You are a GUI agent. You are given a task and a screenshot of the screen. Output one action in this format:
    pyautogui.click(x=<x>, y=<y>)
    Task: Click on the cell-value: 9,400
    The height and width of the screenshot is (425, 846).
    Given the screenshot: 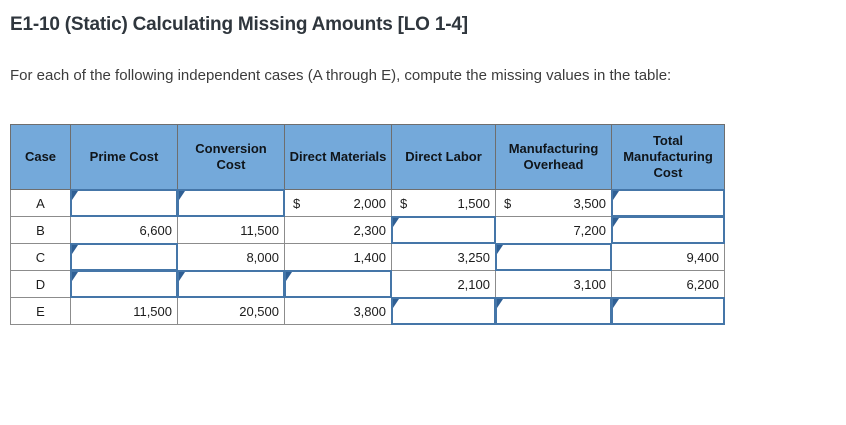 What is the action you would take?
    pyautogui.click(x=702, y=257)
    